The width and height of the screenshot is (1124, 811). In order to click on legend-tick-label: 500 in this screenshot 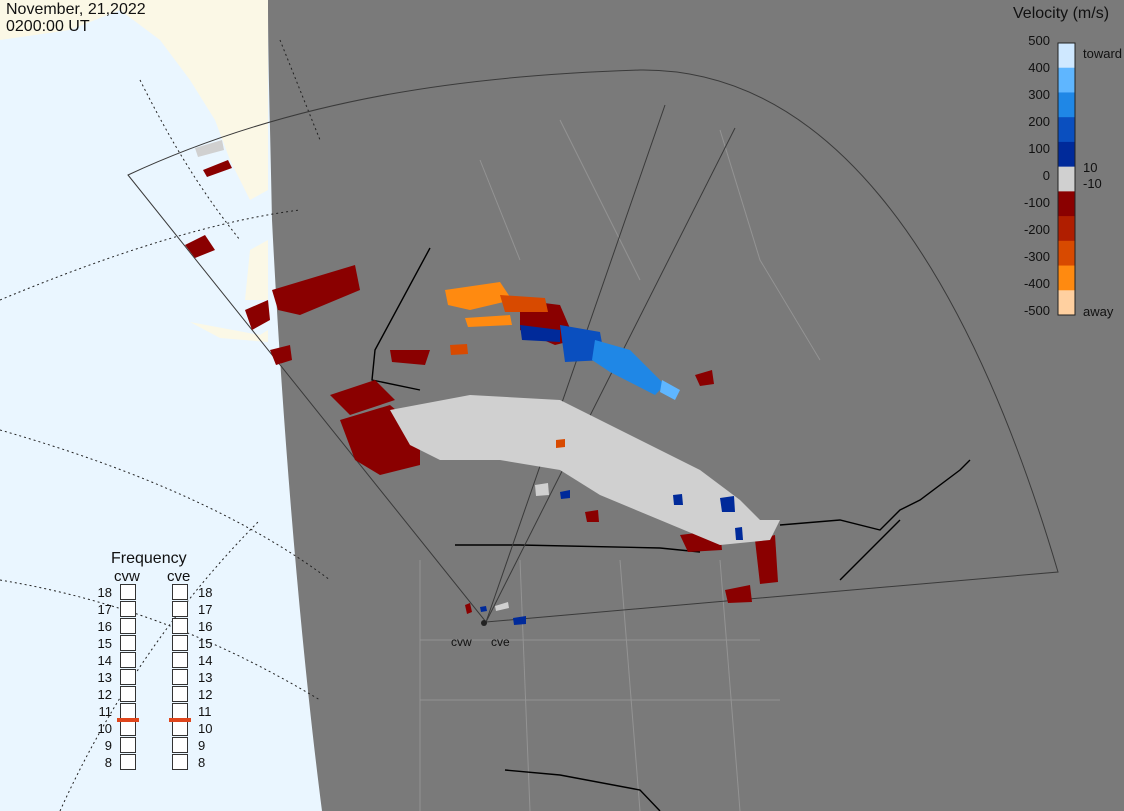, I will do `click(1039, 40)`.